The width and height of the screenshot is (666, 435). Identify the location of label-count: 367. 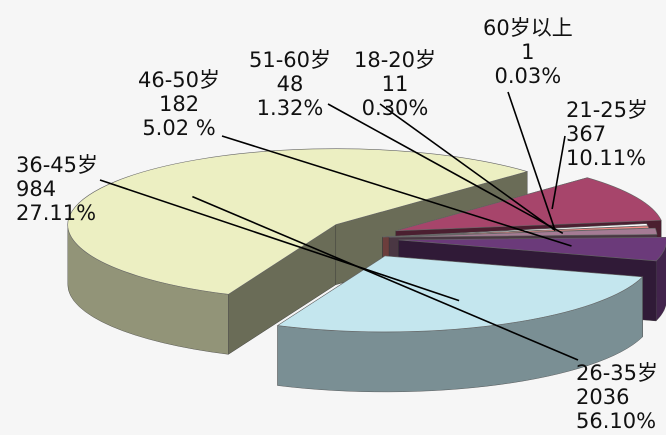
(586, 134).